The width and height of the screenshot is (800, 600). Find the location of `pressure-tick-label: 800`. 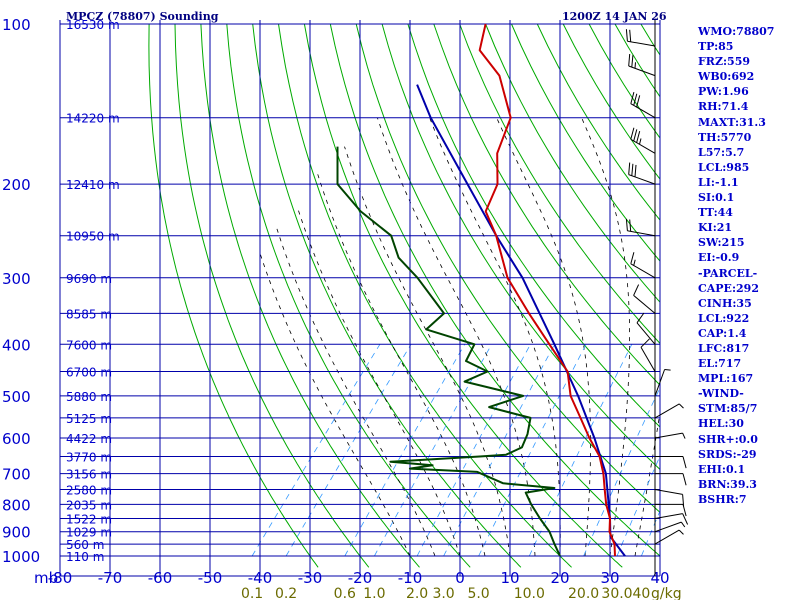

pressure-tick-label: 800 is located at coordinates (16, 505).